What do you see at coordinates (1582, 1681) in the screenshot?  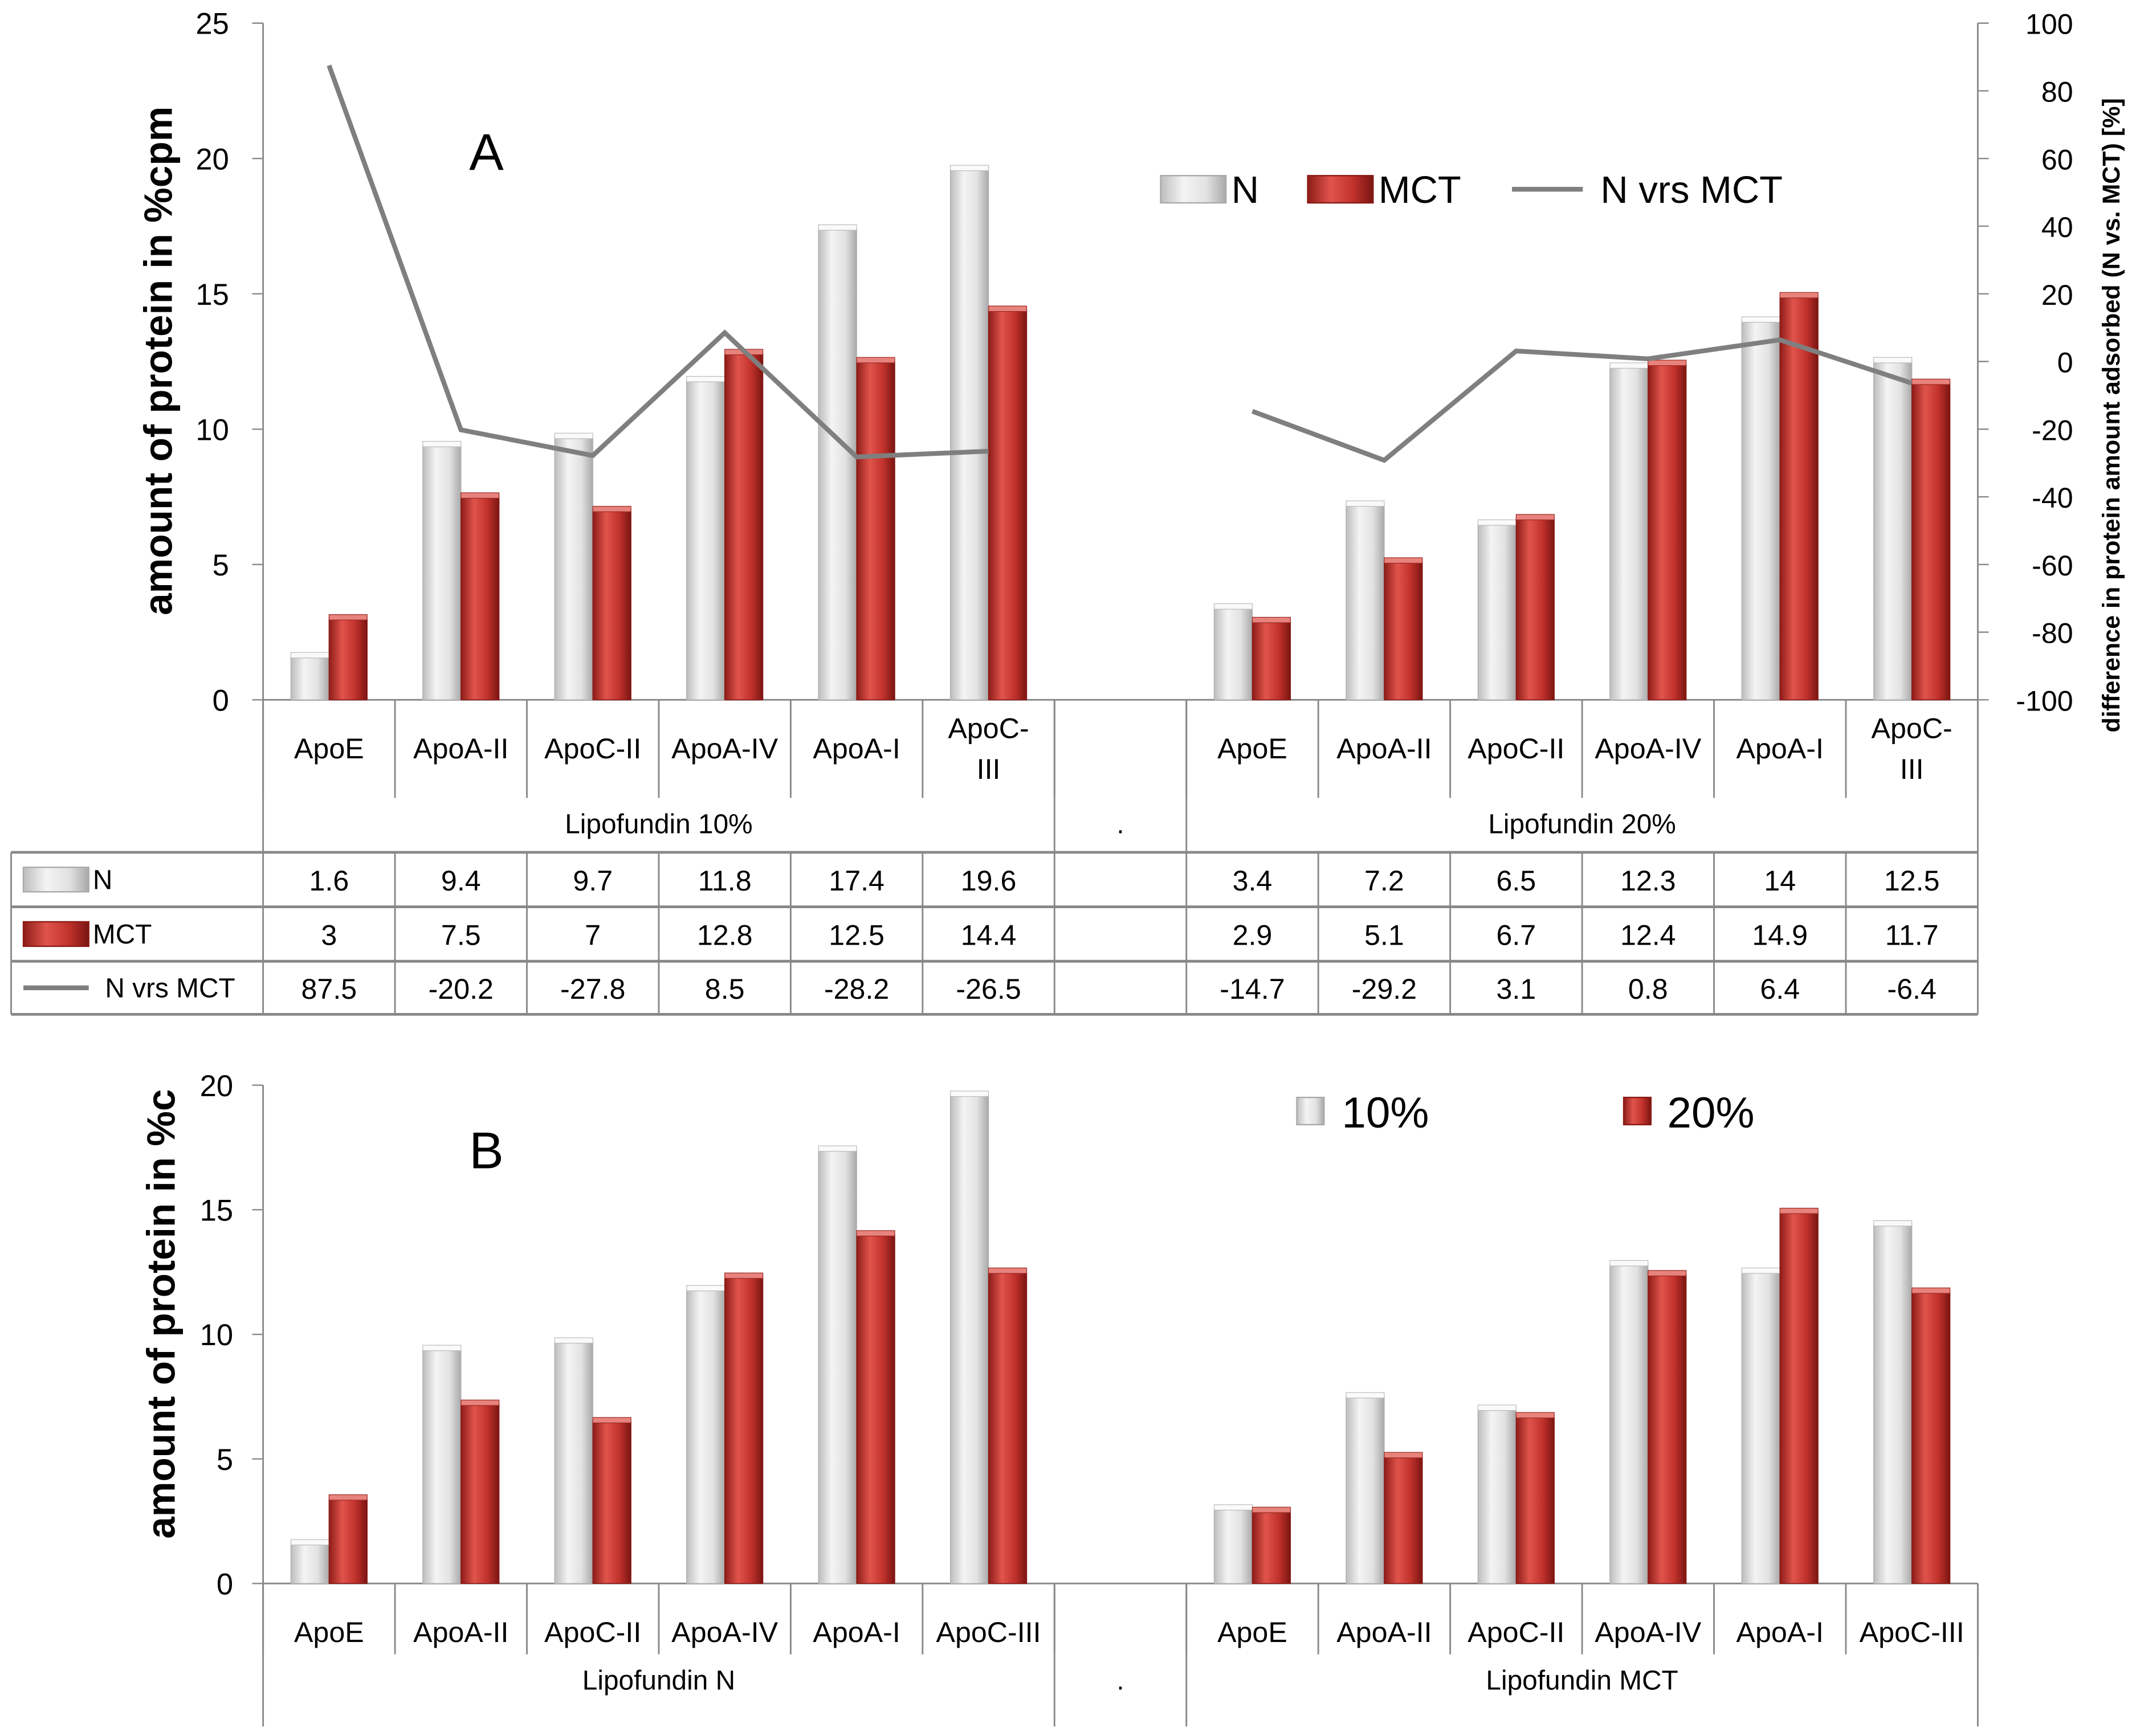 I see `group-label: Lipofundin MCT` at bounding box center [1582, 1681].